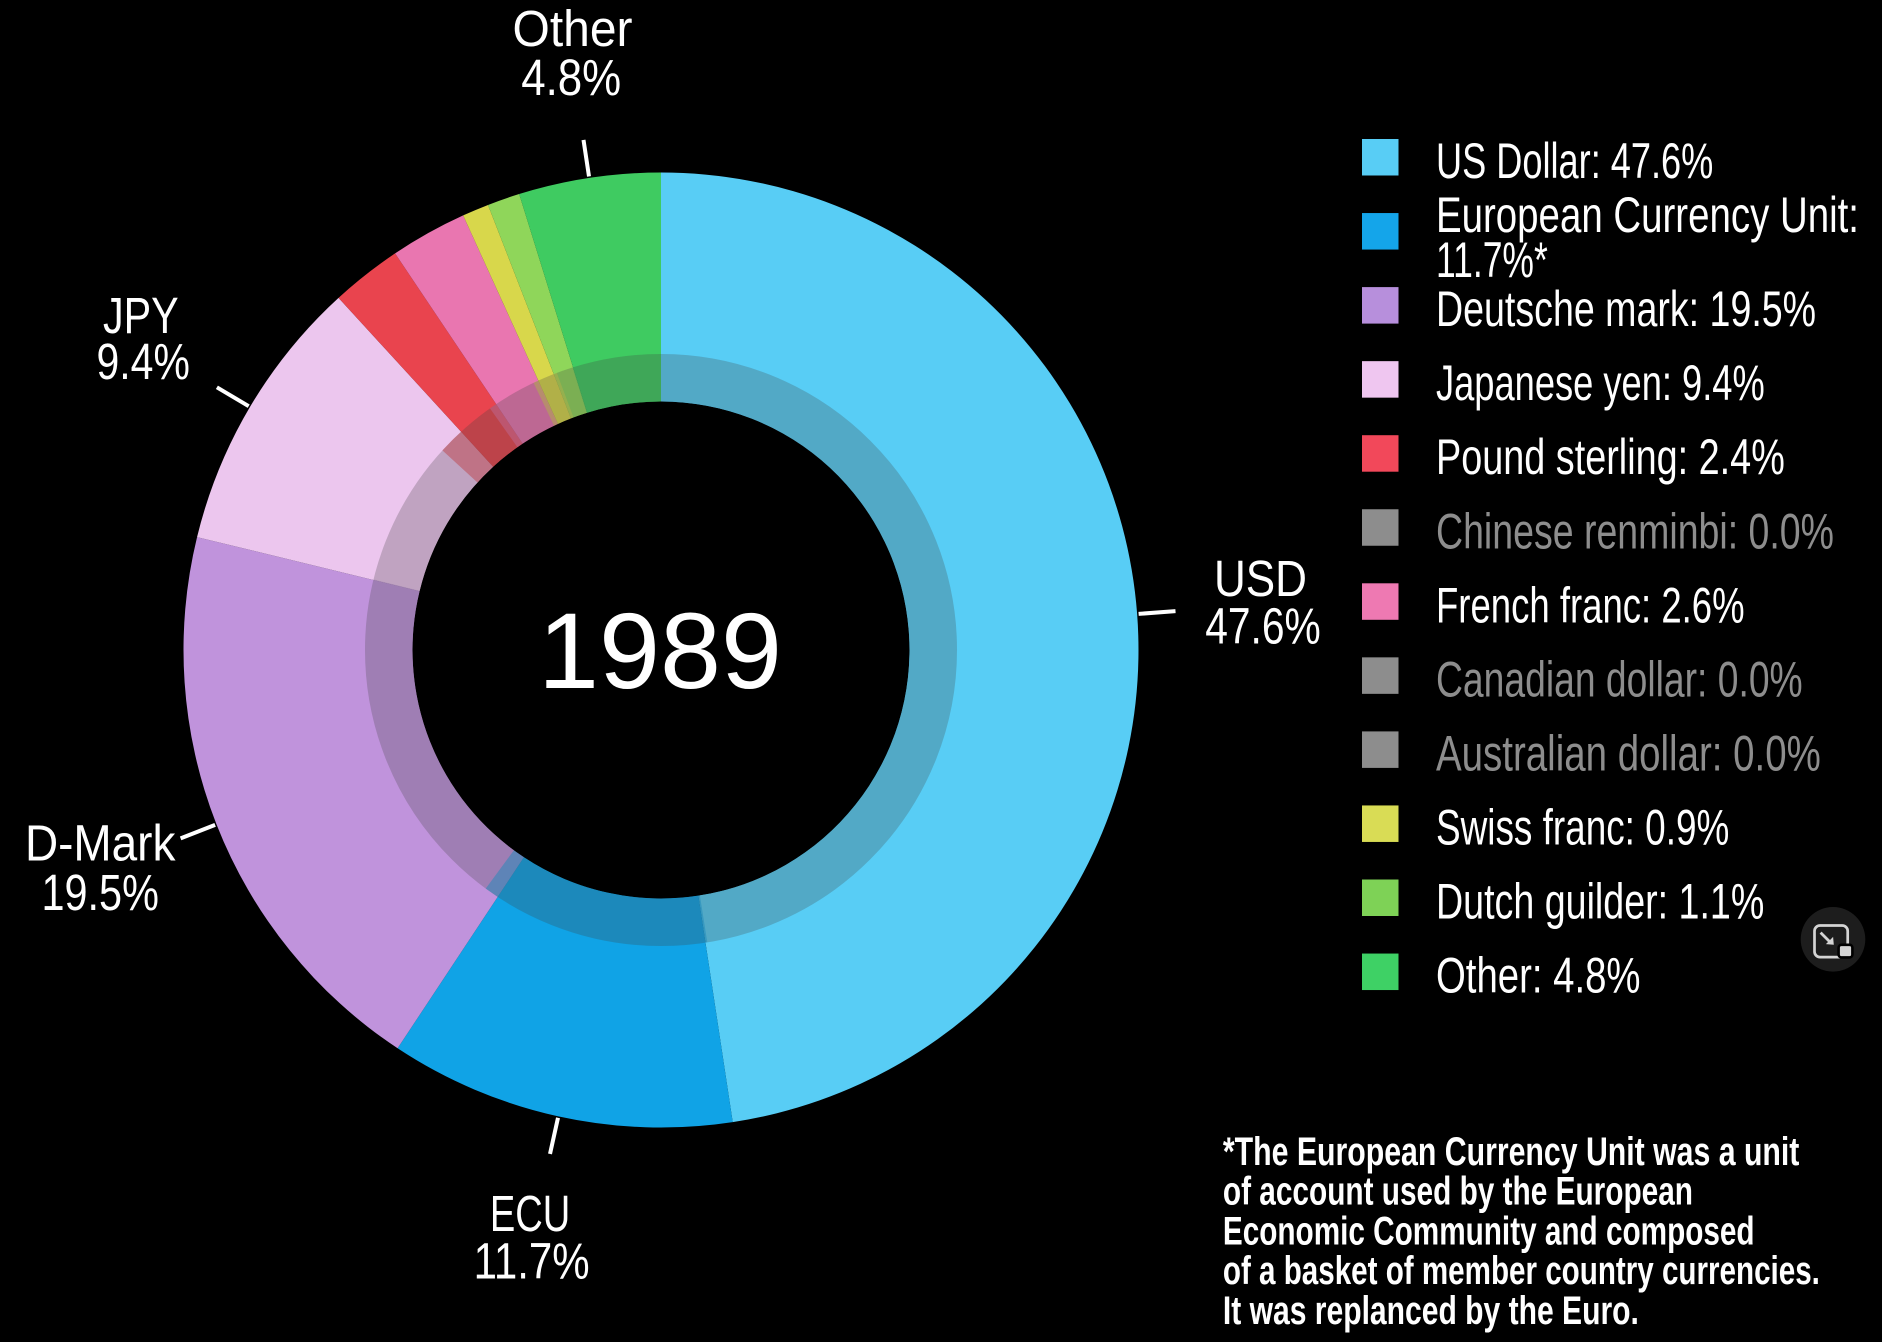  What do you see at coordinates (1626, 309) in the screenshot?
I see `svg-text: Deutsche mark: 19.5%` at bounding box center [1626, 309].